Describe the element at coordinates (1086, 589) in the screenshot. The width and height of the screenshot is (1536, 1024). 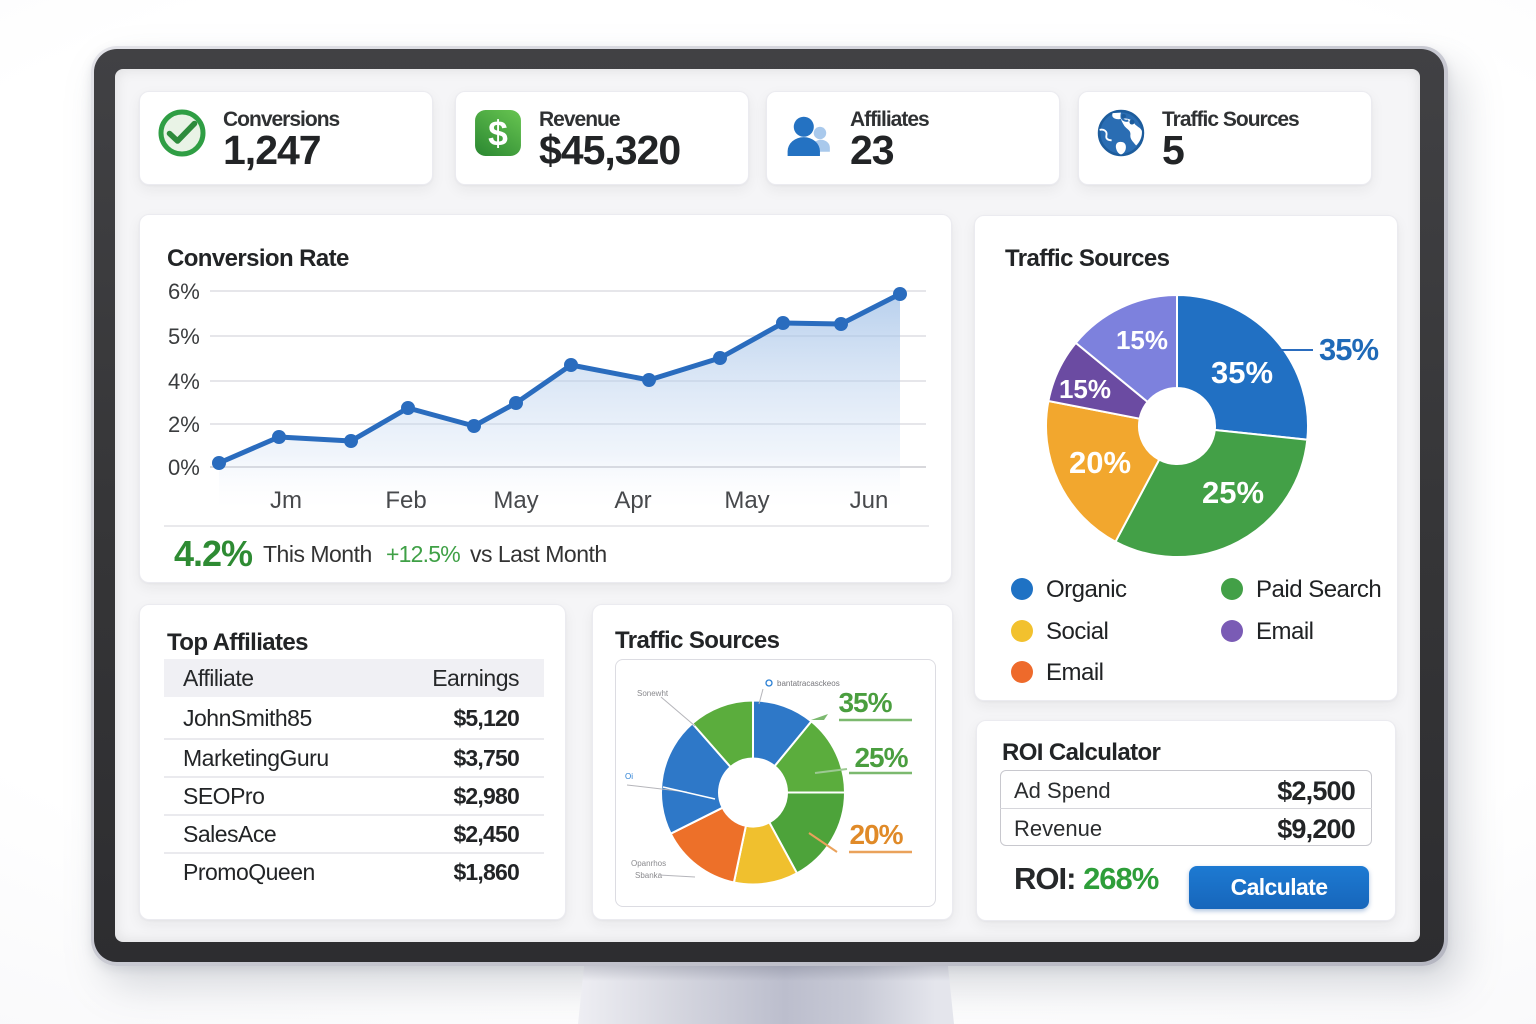
I see `svg-text: Organic` at that location.